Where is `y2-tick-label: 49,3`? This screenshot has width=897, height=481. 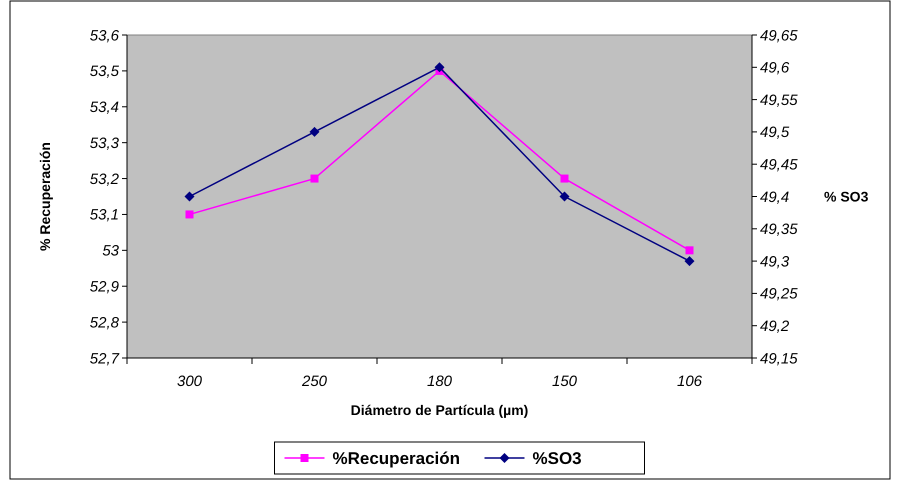 y2-tick-label: 49,3 is located at coordinates (775, 261).